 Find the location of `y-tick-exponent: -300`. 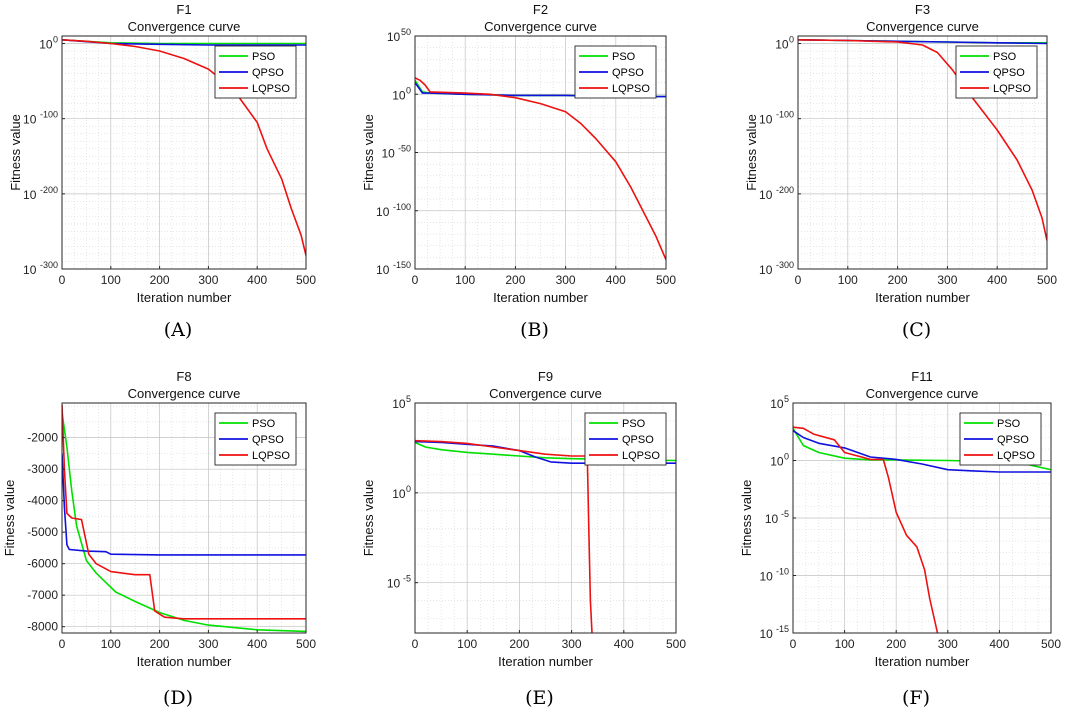

y-tick-exponent: -300 is located at coordinates (785, 265).